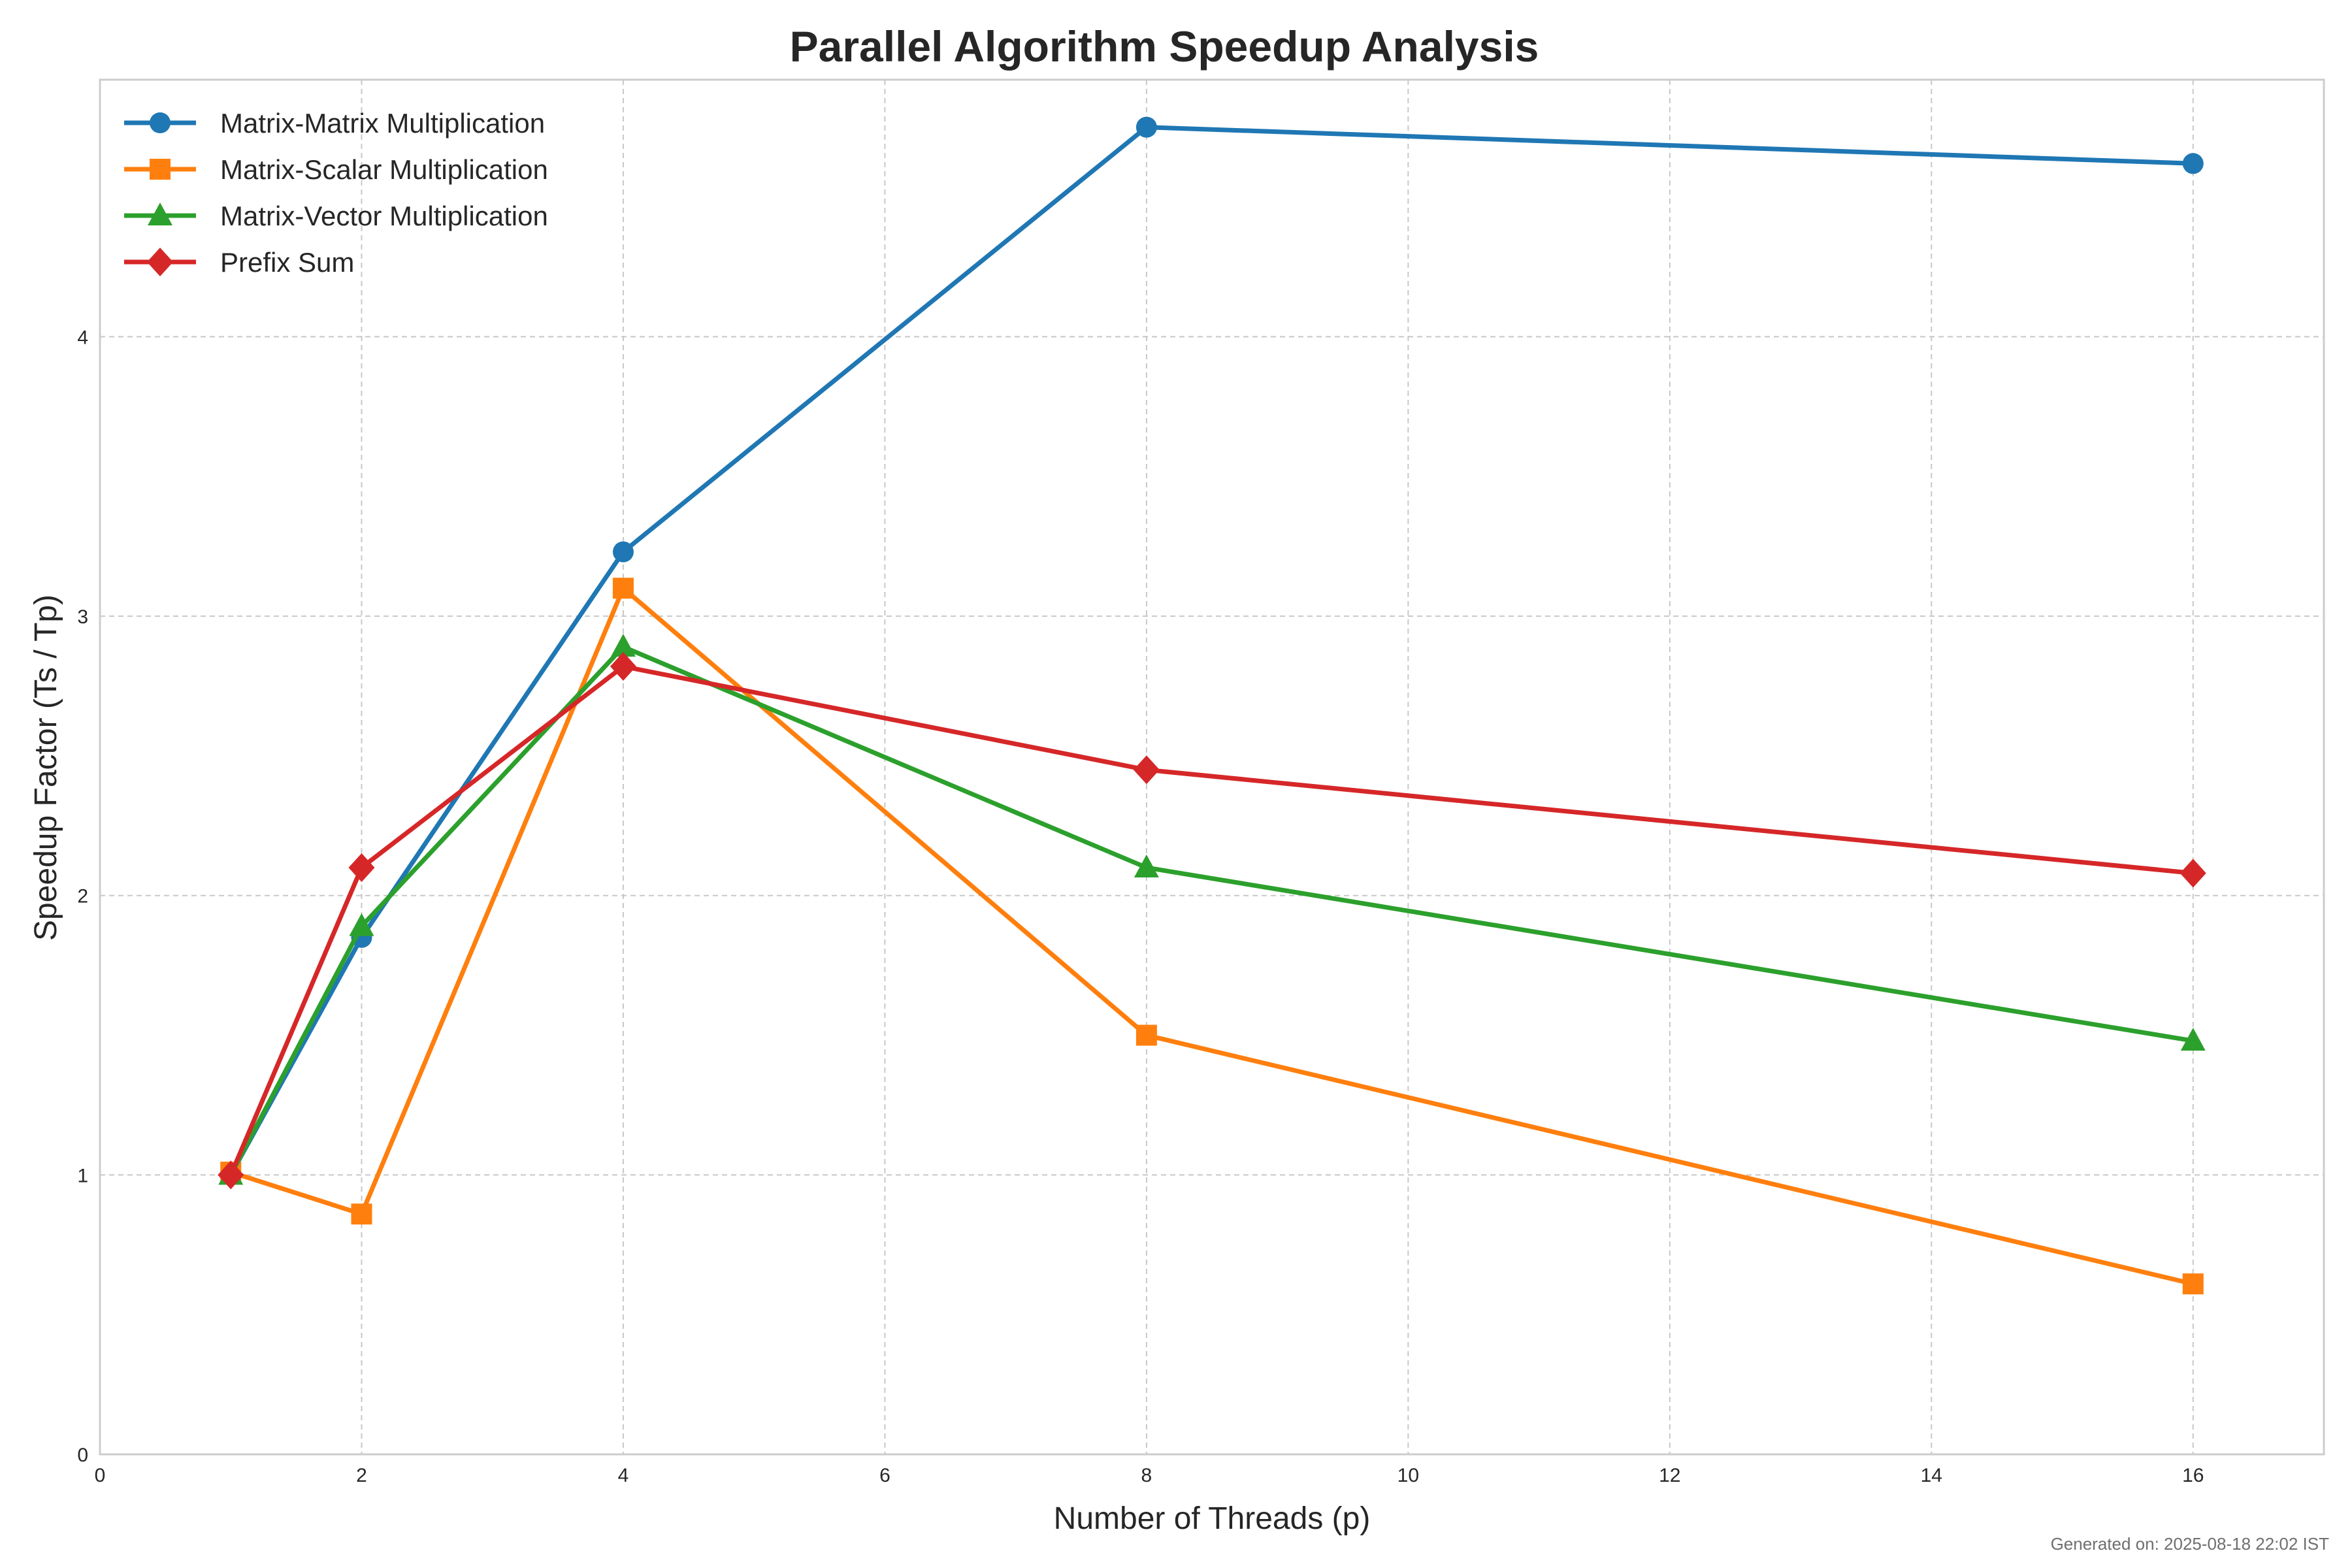 The image size is (2352, 1568). I want to click on y-tick-label: 2, so click(82, 896).